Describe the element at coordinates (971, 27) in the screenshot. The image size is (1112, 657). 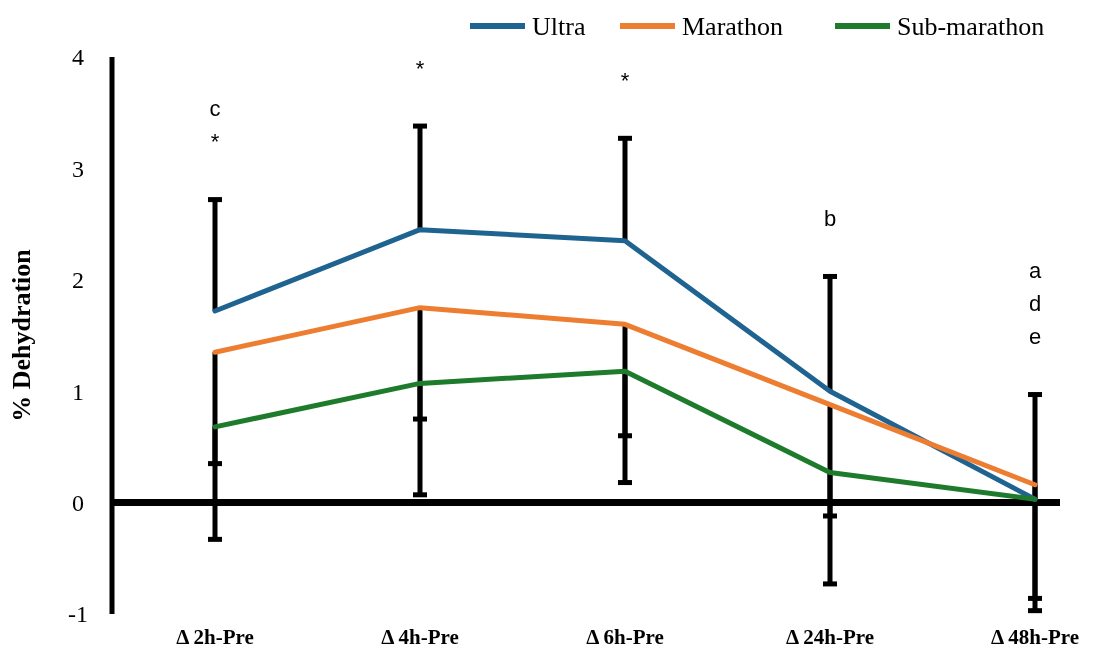
I see `legend-label: Sub-marathon` at that location.